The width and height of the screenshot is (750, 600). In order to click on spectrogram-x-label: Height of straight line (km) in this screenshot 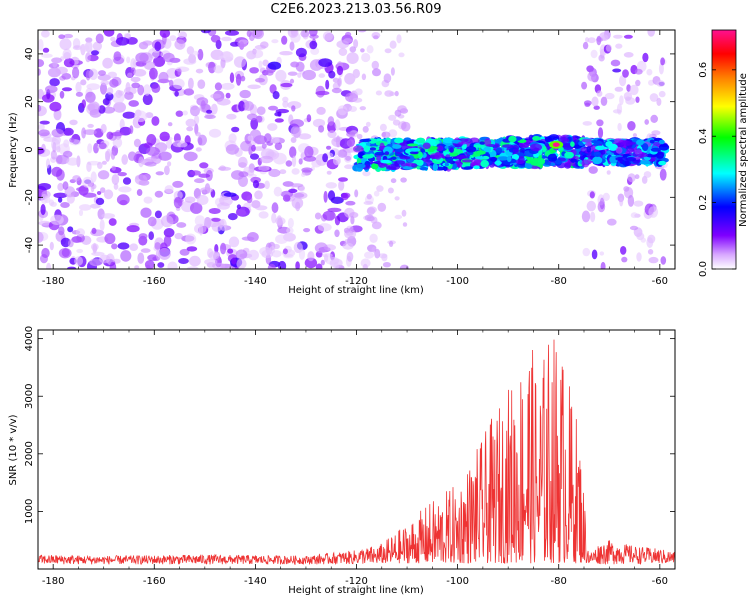, I will do `click(356, 290)`.